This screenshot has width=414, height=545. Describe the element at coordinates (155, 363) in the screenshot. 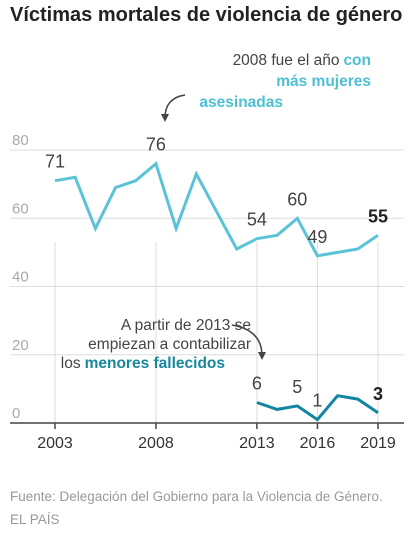

I see `annotation-minors-highlight: menores fallecidos` at that location.